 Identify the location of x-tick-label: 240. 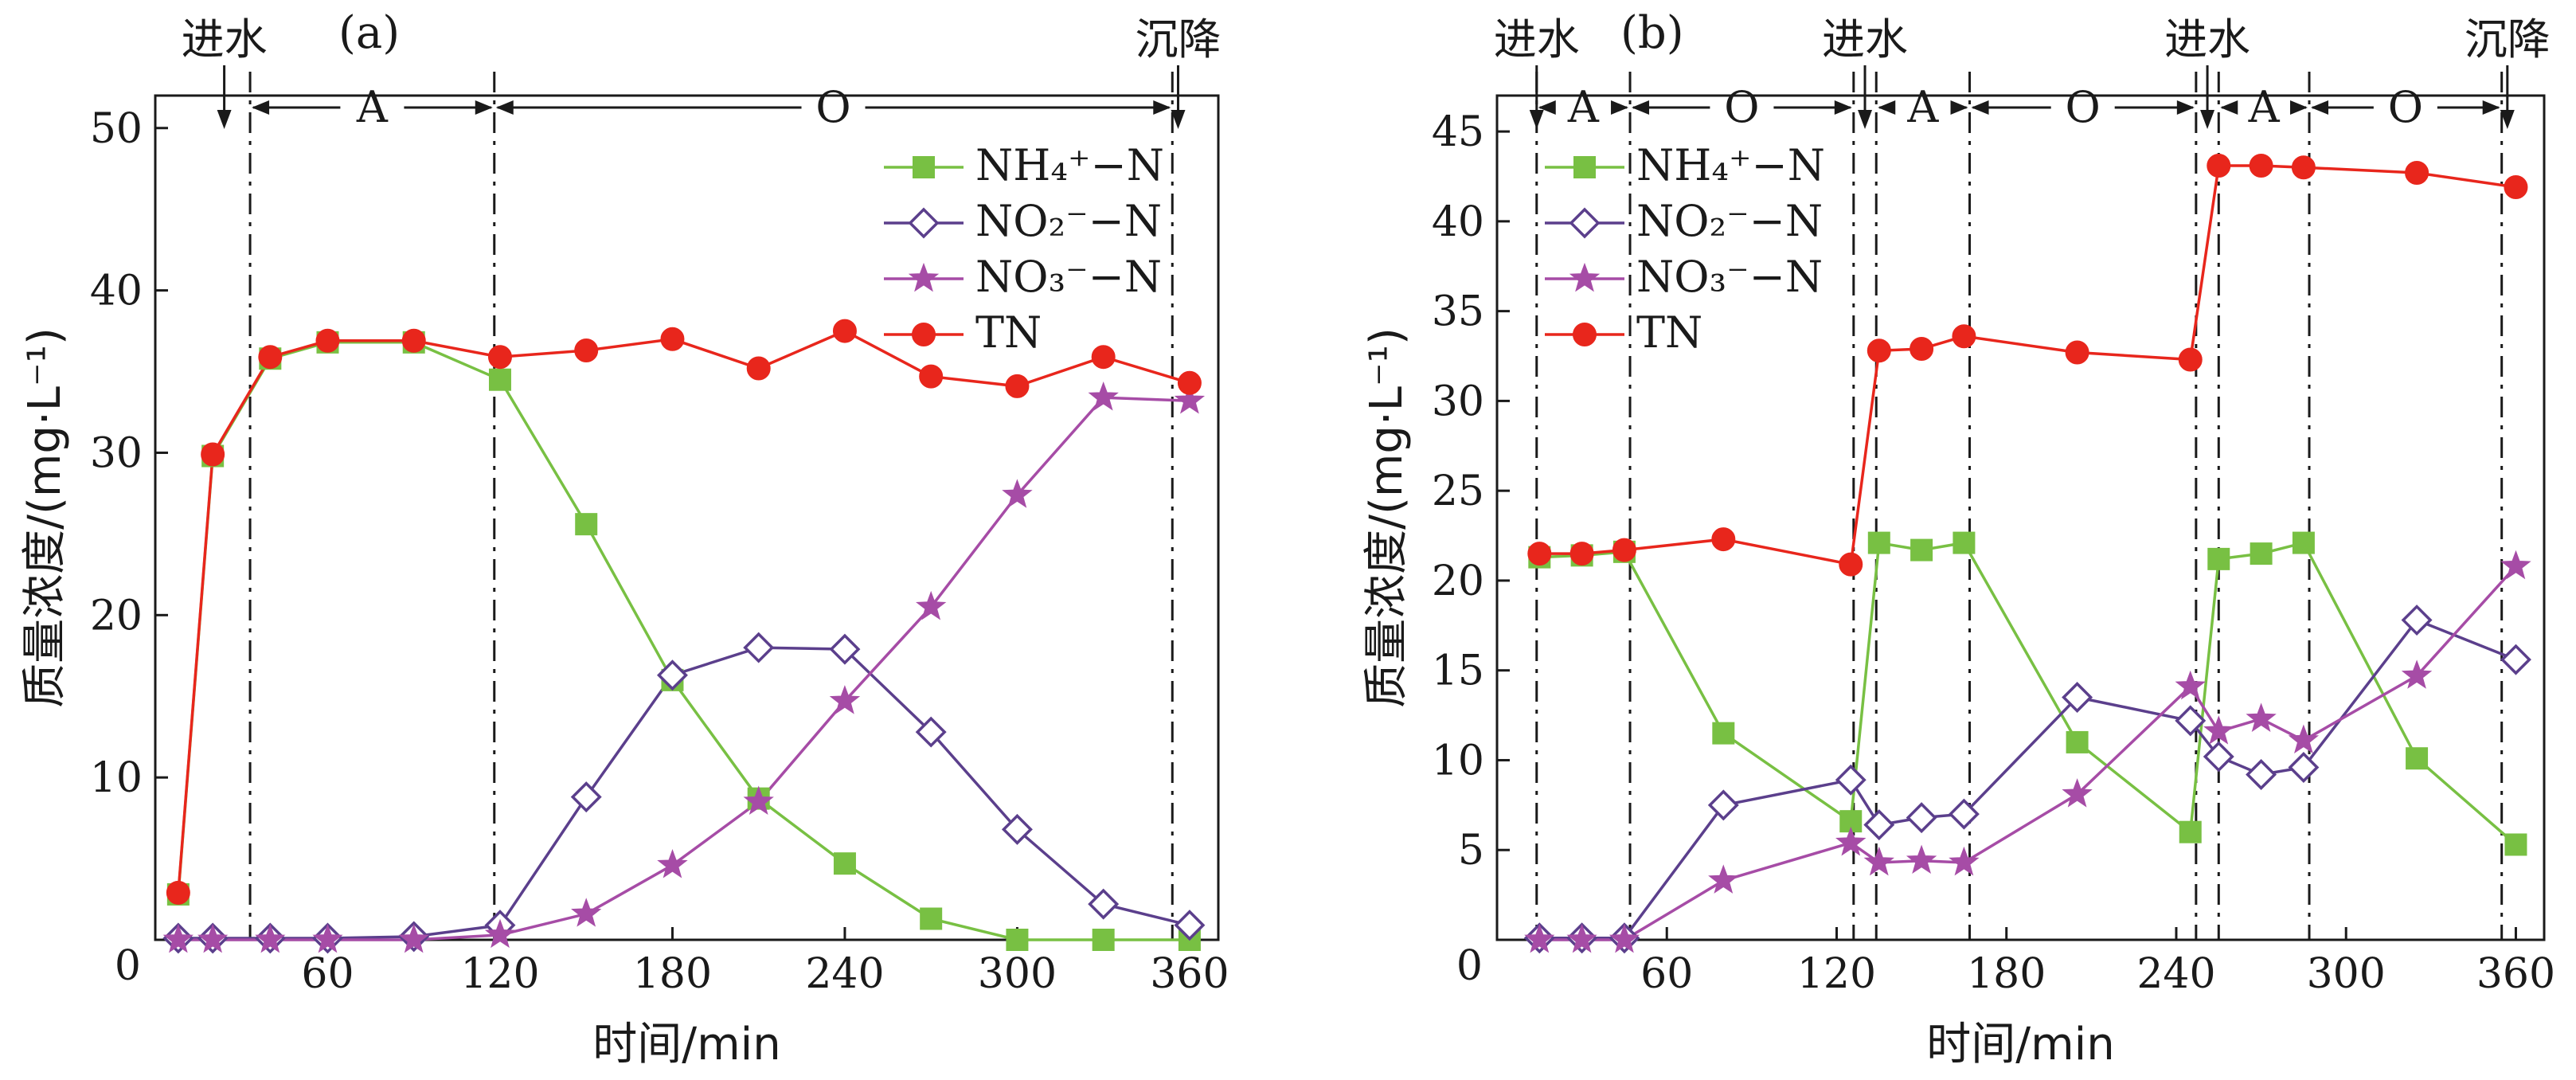
(845, 974).